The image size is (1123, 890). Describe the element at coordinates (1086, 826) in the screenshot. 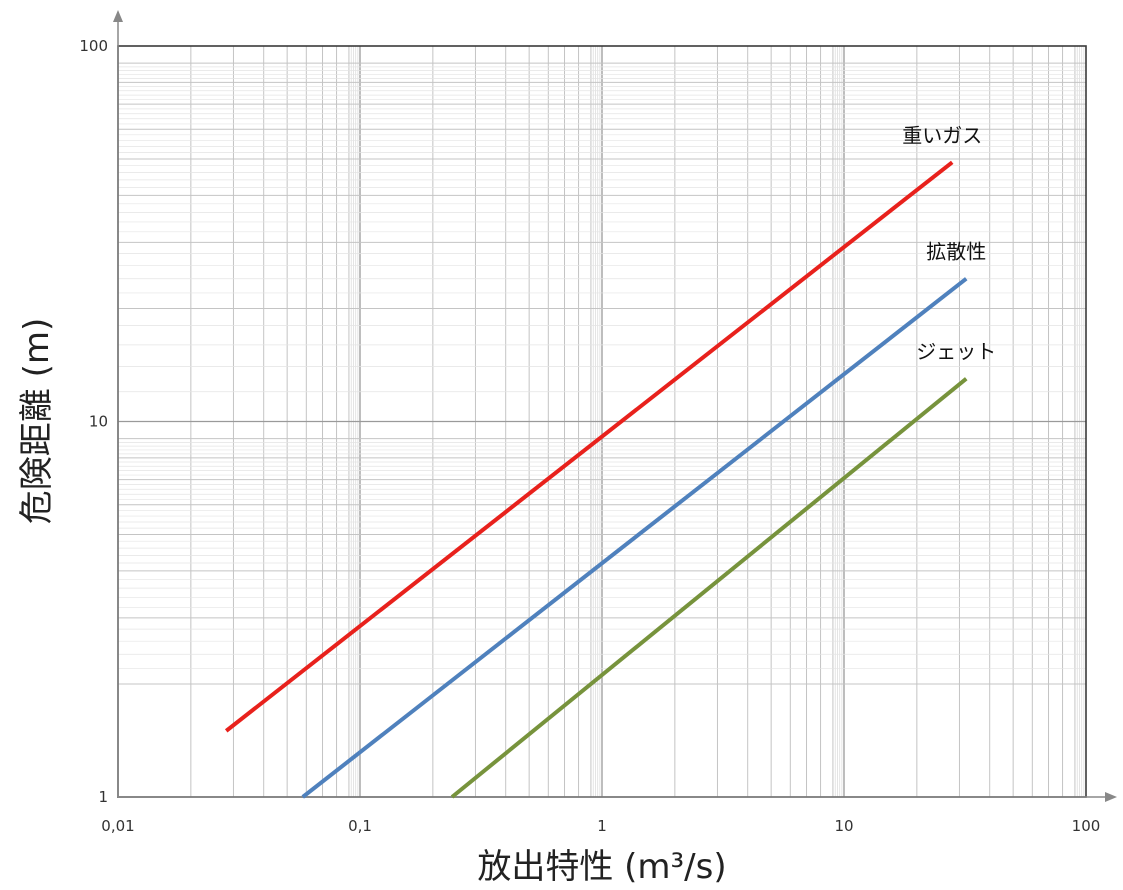

I see `x-tick-label: 100` at that location.